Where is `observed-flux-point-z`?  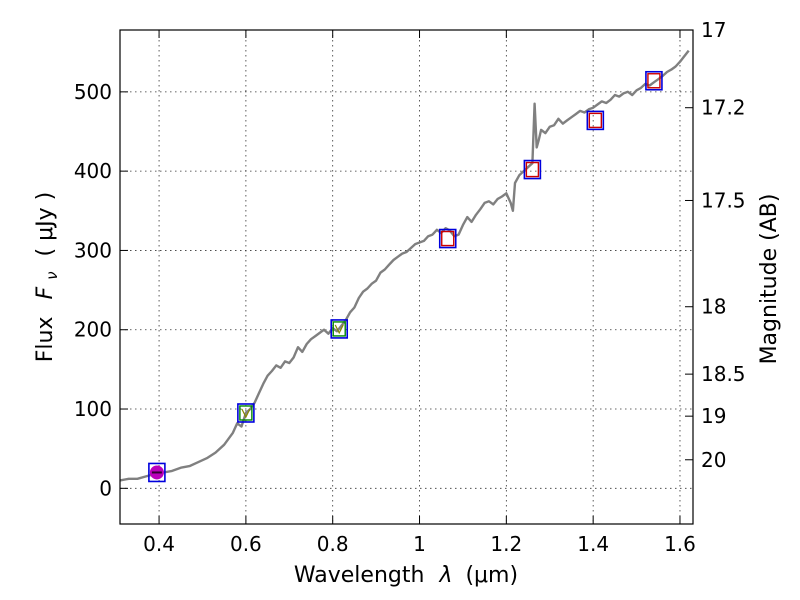
observed-flux-point-z is located at coordinates (339, 329).